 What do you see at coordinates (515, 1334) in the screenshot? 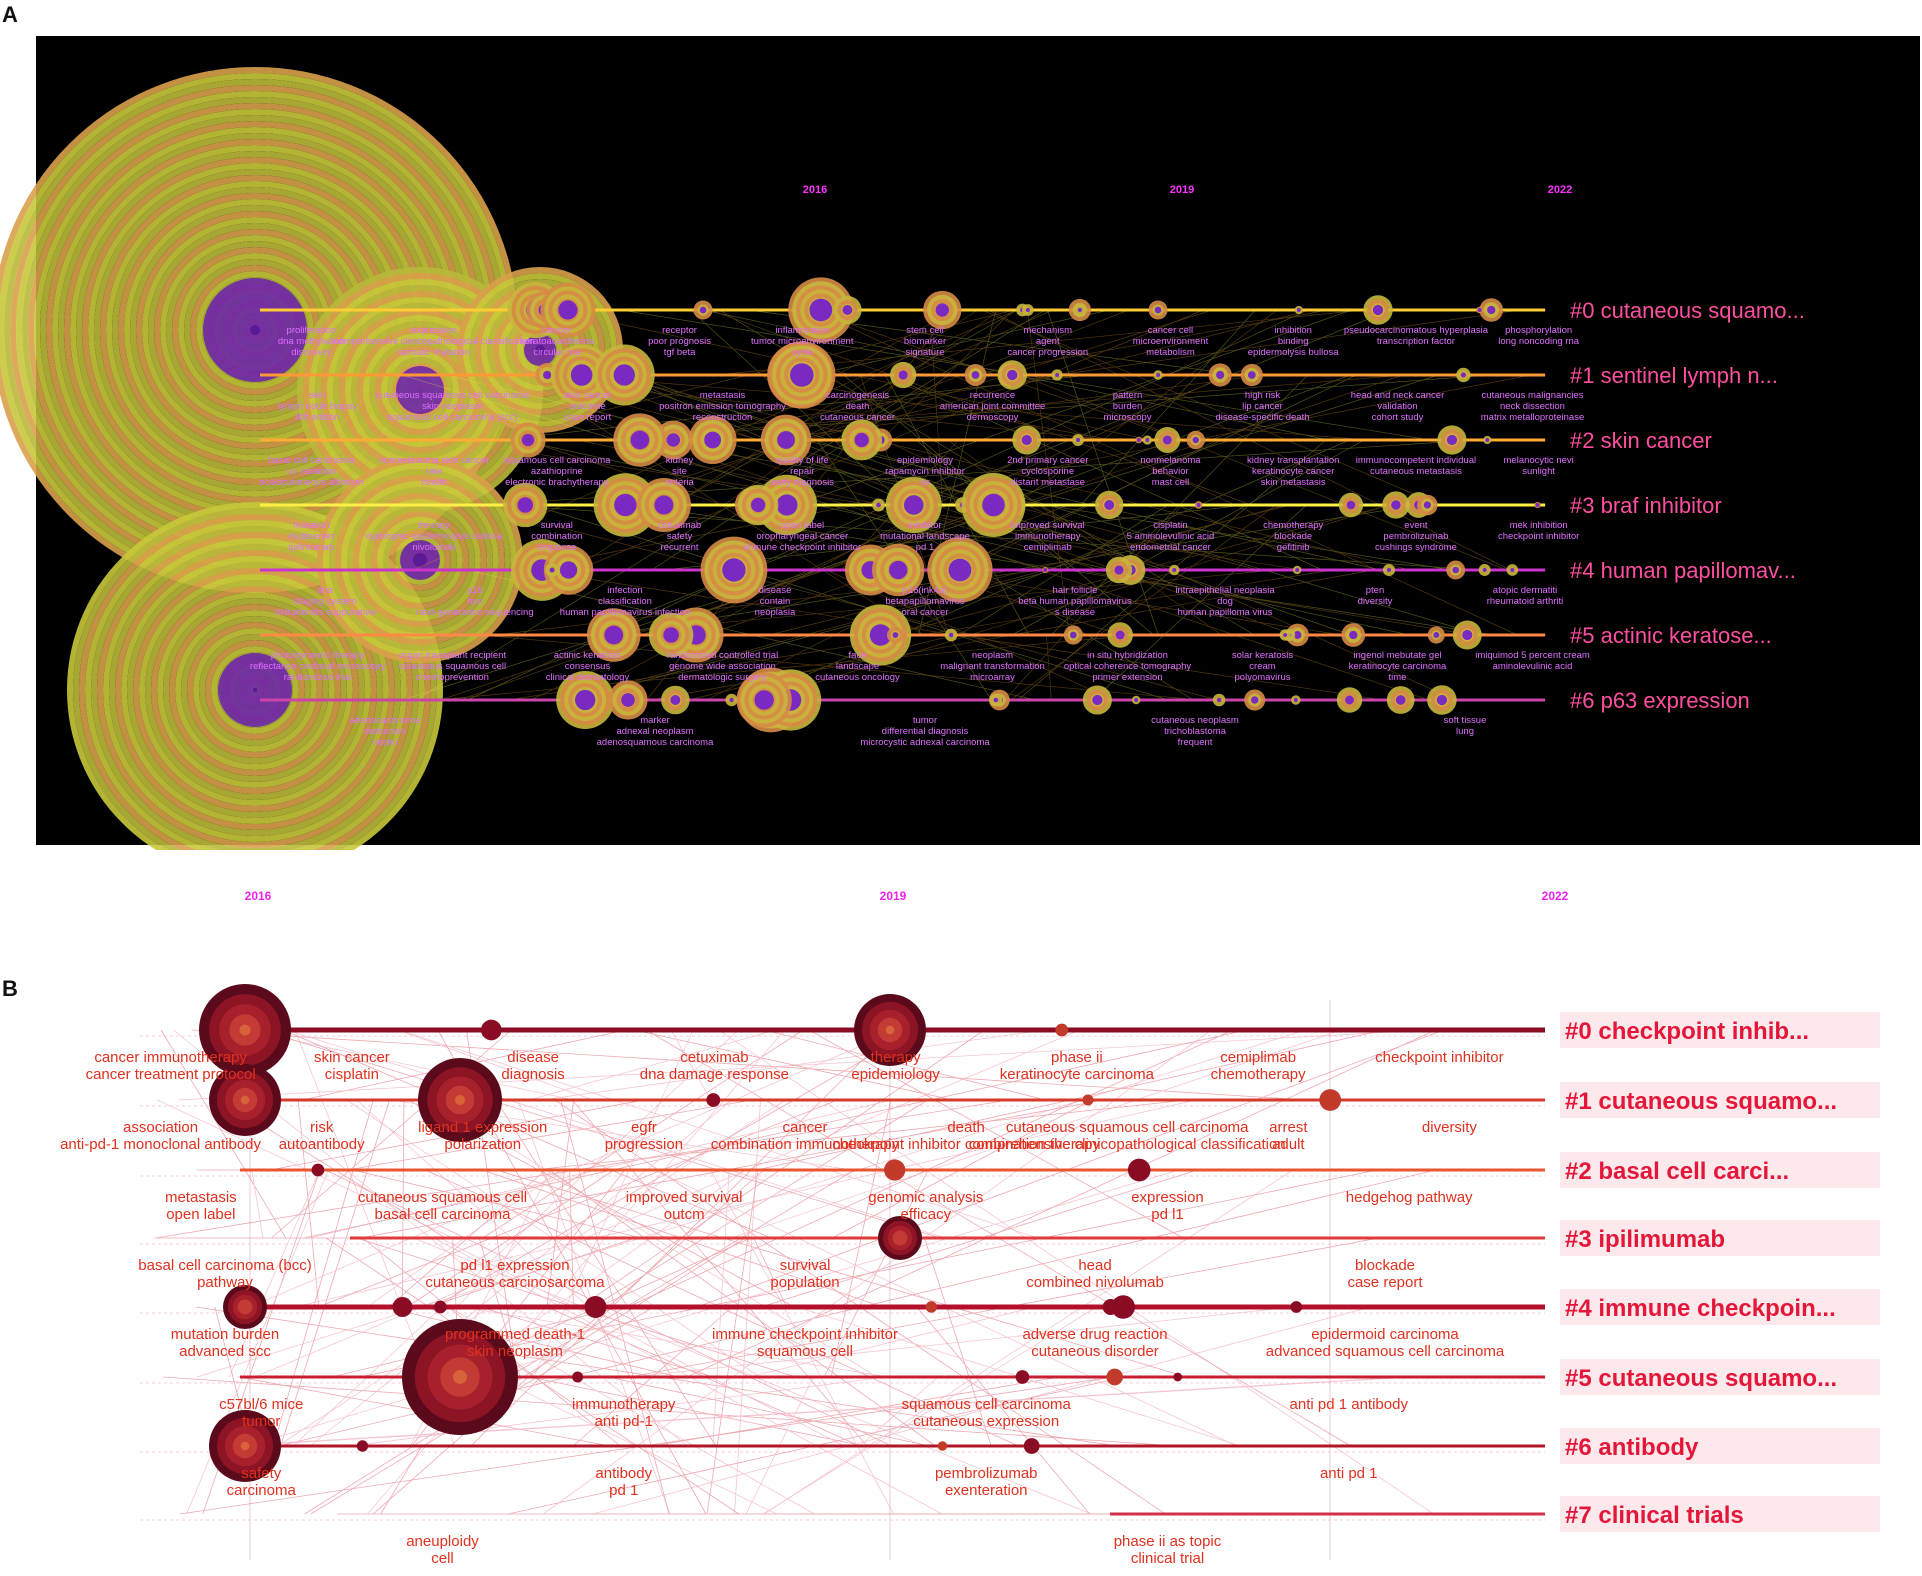
I see `panel-b-keyword-label: programmed death-1` at bounding box center [515, 1334].